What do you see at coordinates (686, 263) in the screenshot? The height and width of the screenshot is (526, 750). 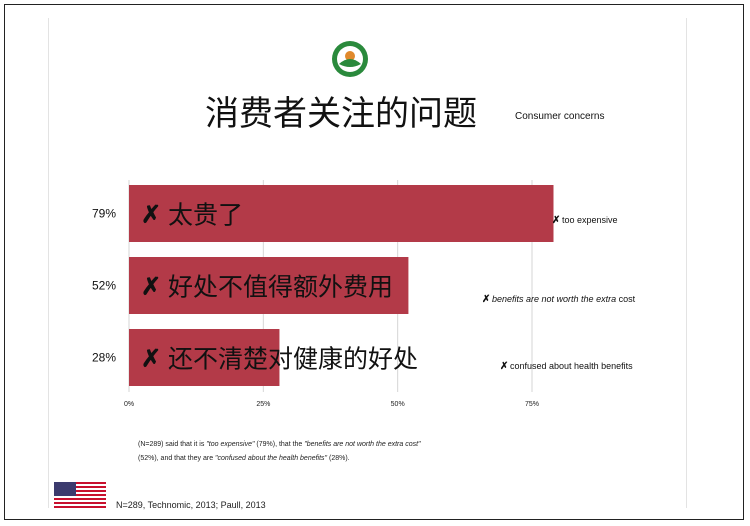 I see `right-guide-line` at bounding box center [686, 263].